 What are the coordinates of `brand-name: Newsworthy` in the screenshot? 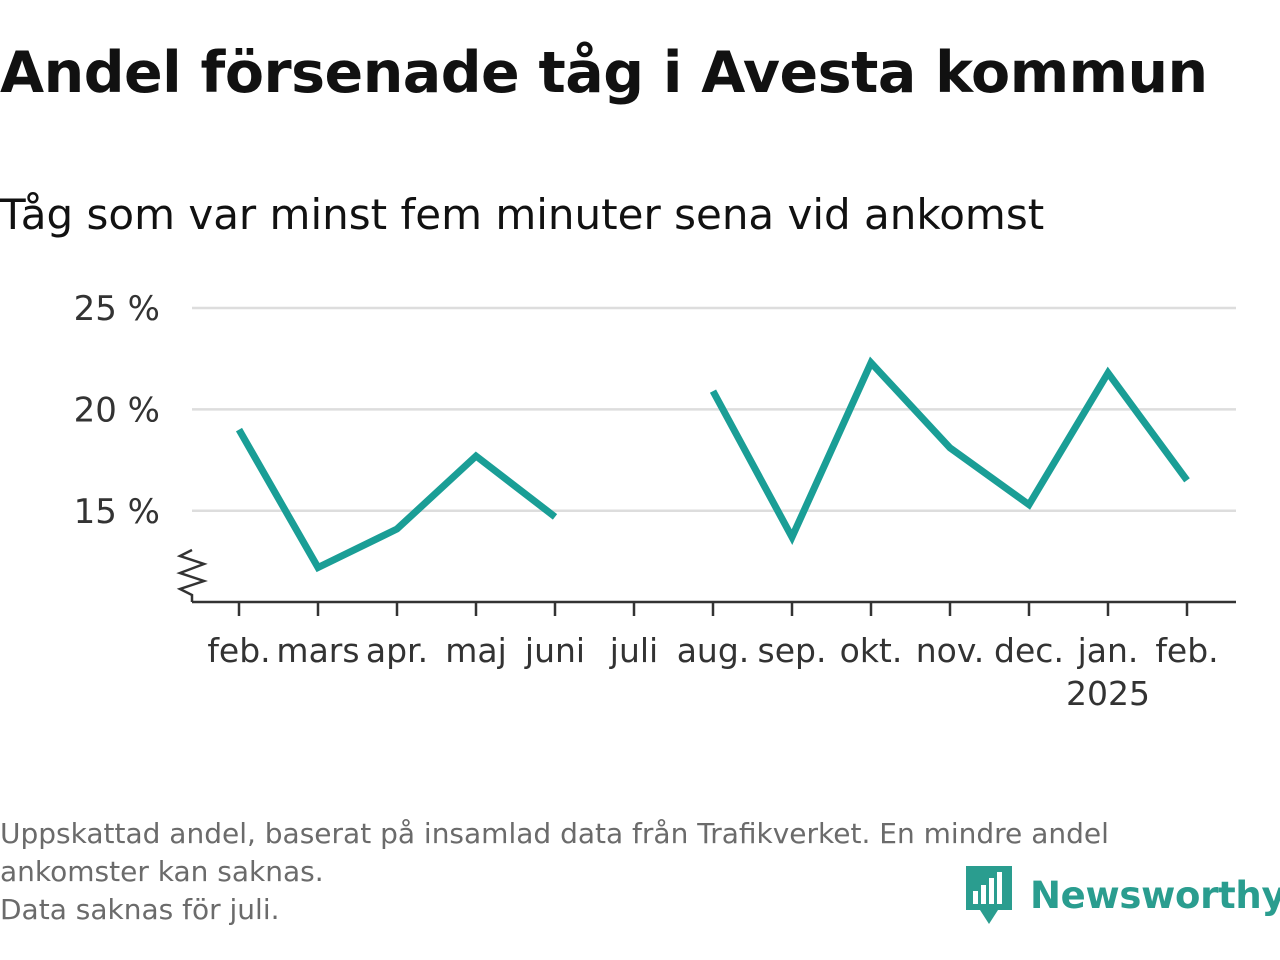 It's located at (1155, 895).